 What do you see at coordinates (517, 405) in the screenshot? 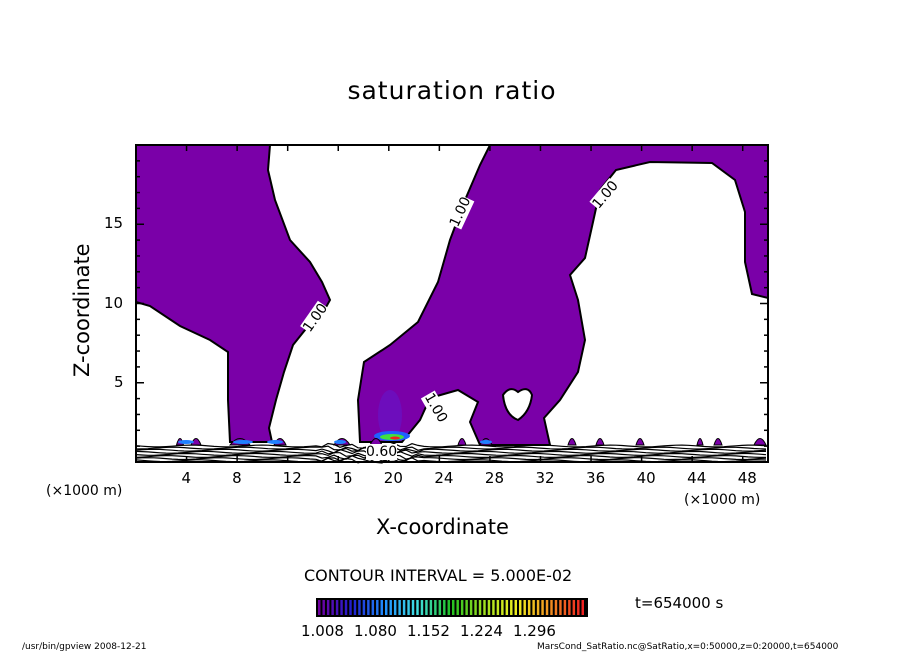
I see `white-hole` at bounding box center [517, 405].